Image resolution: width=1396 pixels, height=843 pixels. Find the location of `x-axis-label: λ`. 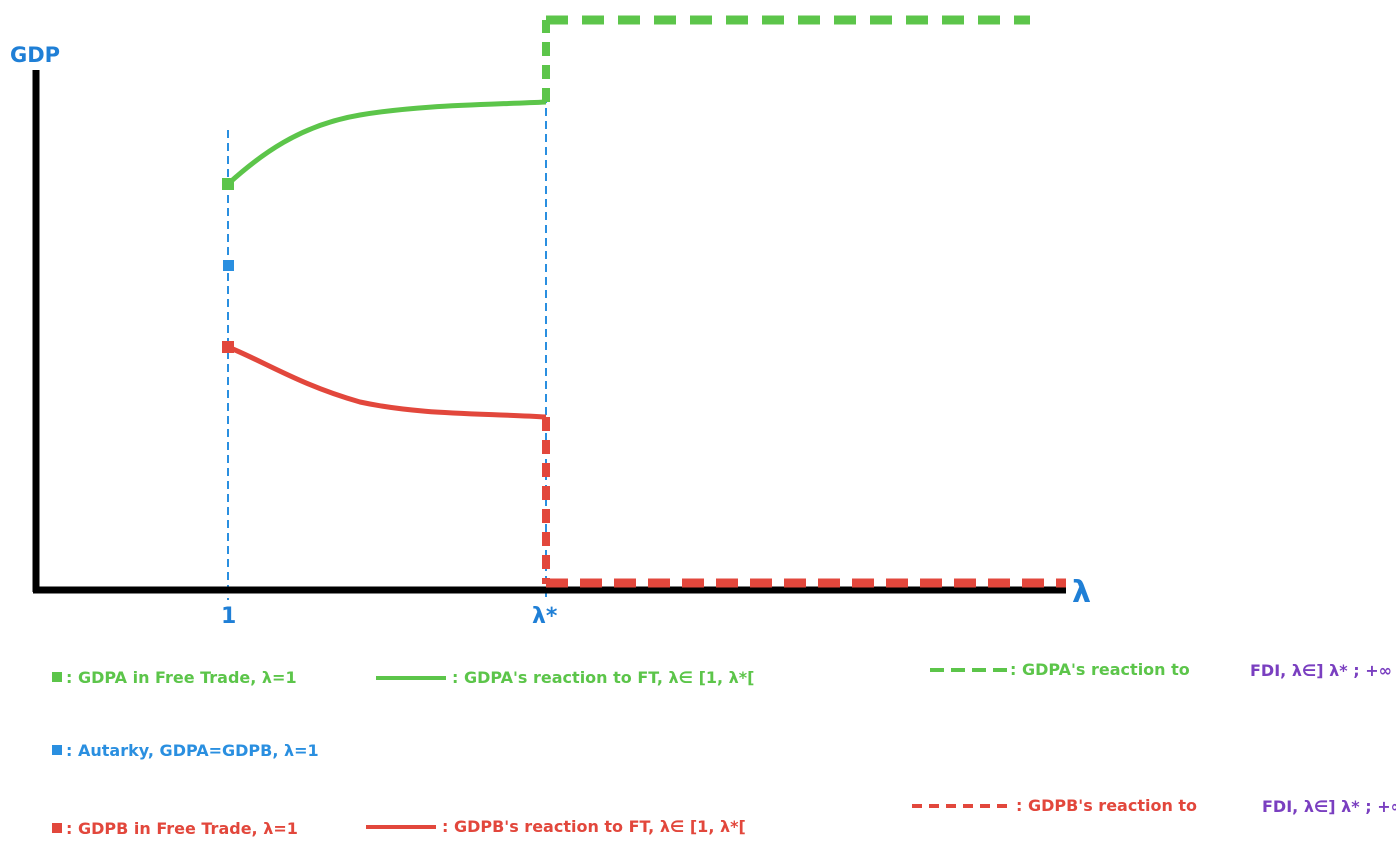

x-axis-label: λ is located at coordinates (1081, 592).